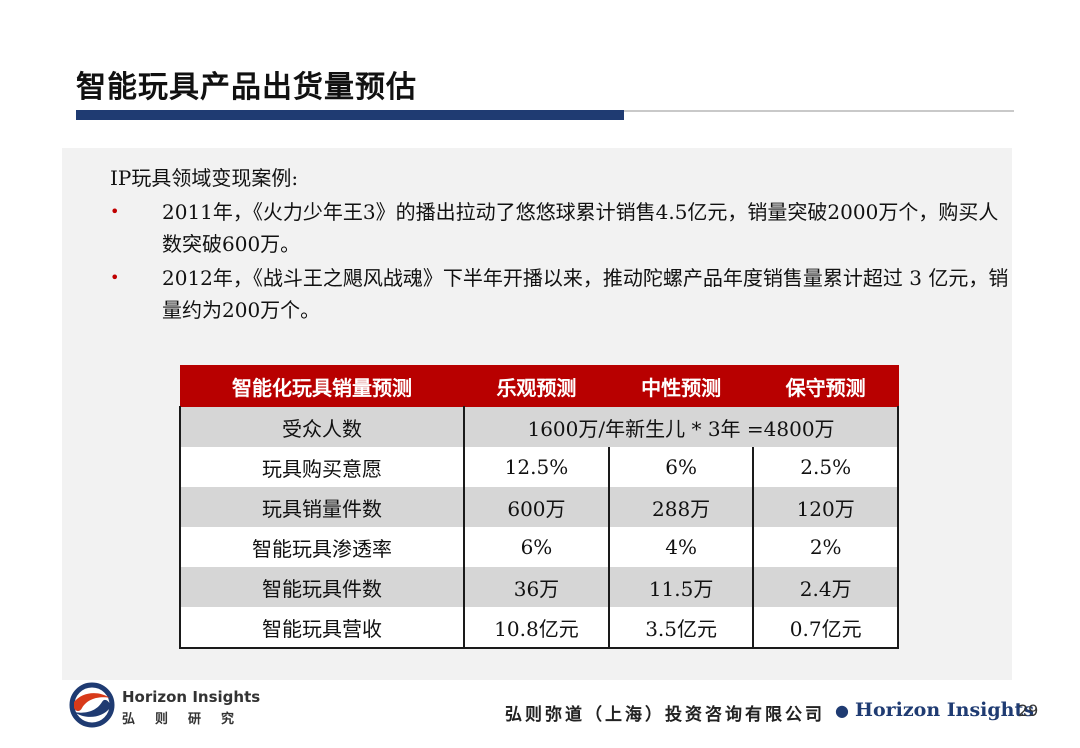 This screenshot has height=748, width=1080. What do you see at coordinates (681, 547) in the screenshot?
I see `row-value: 4%` at bounding box center [681, 547].